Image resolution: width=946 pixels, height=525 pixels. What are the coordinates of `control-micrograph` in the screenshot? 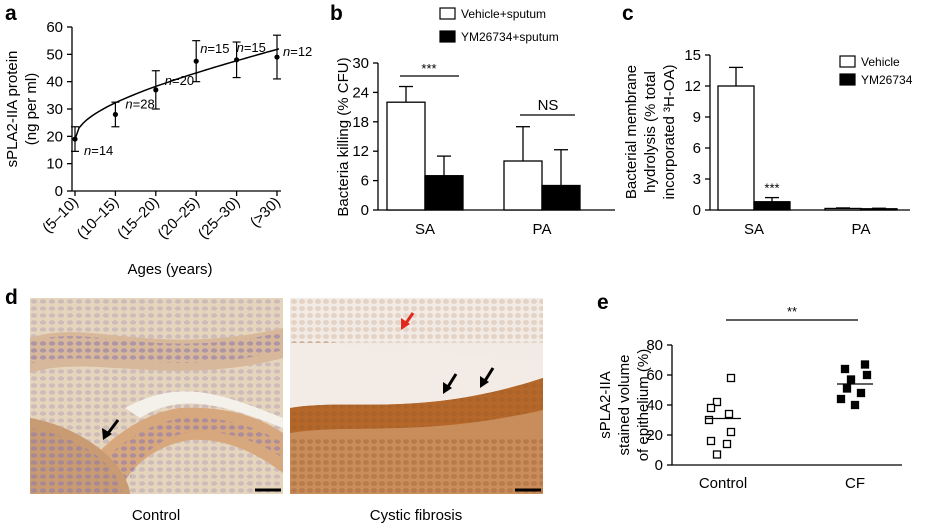 It's located at (156, 396).